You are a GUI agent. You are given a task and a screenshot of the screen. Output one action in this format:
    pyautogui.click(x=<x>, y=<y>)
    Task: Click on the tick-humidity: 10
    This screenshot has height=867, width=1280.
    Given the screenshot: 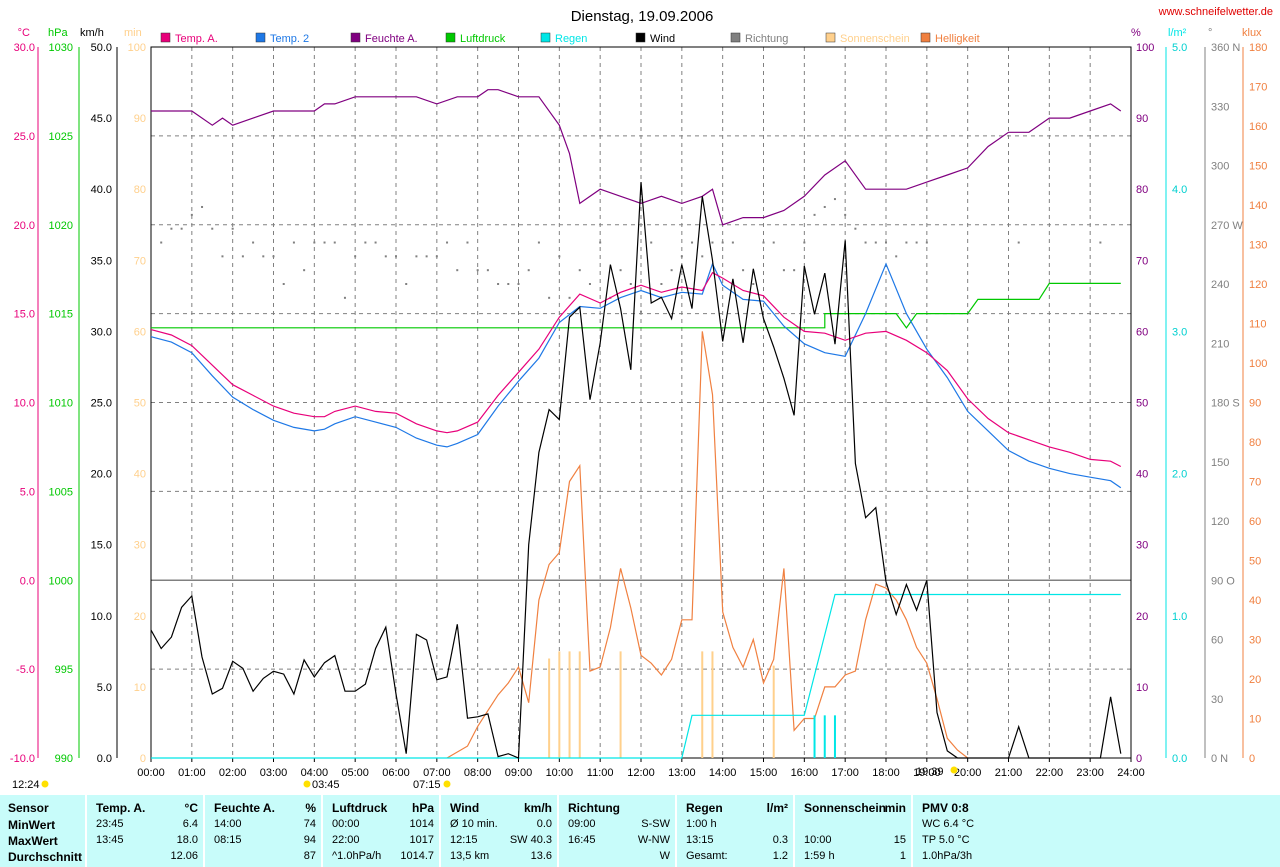 What is the action you would take?
    pyautogui.click(x=1142, y=688)
    